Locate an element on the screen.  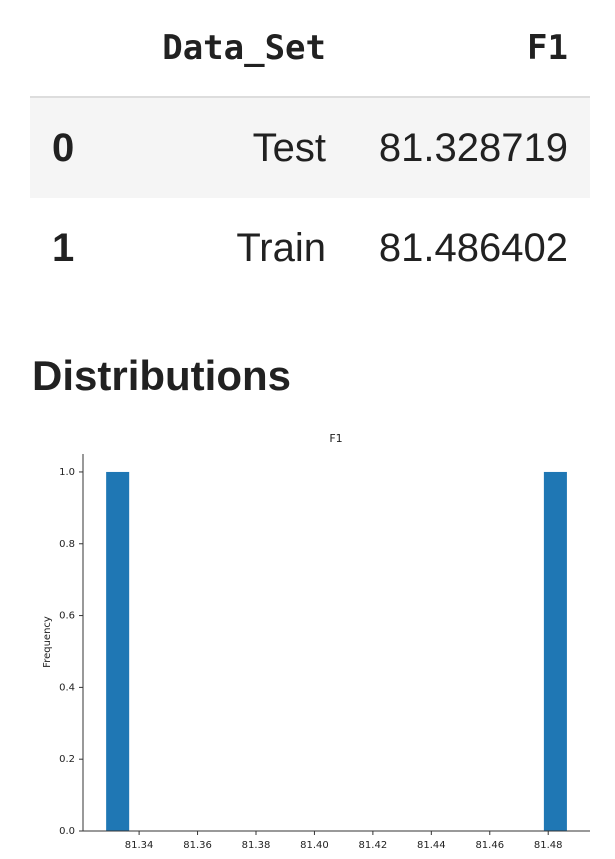
y-tick-label: 0.6 is located at coordinates (67, 616).